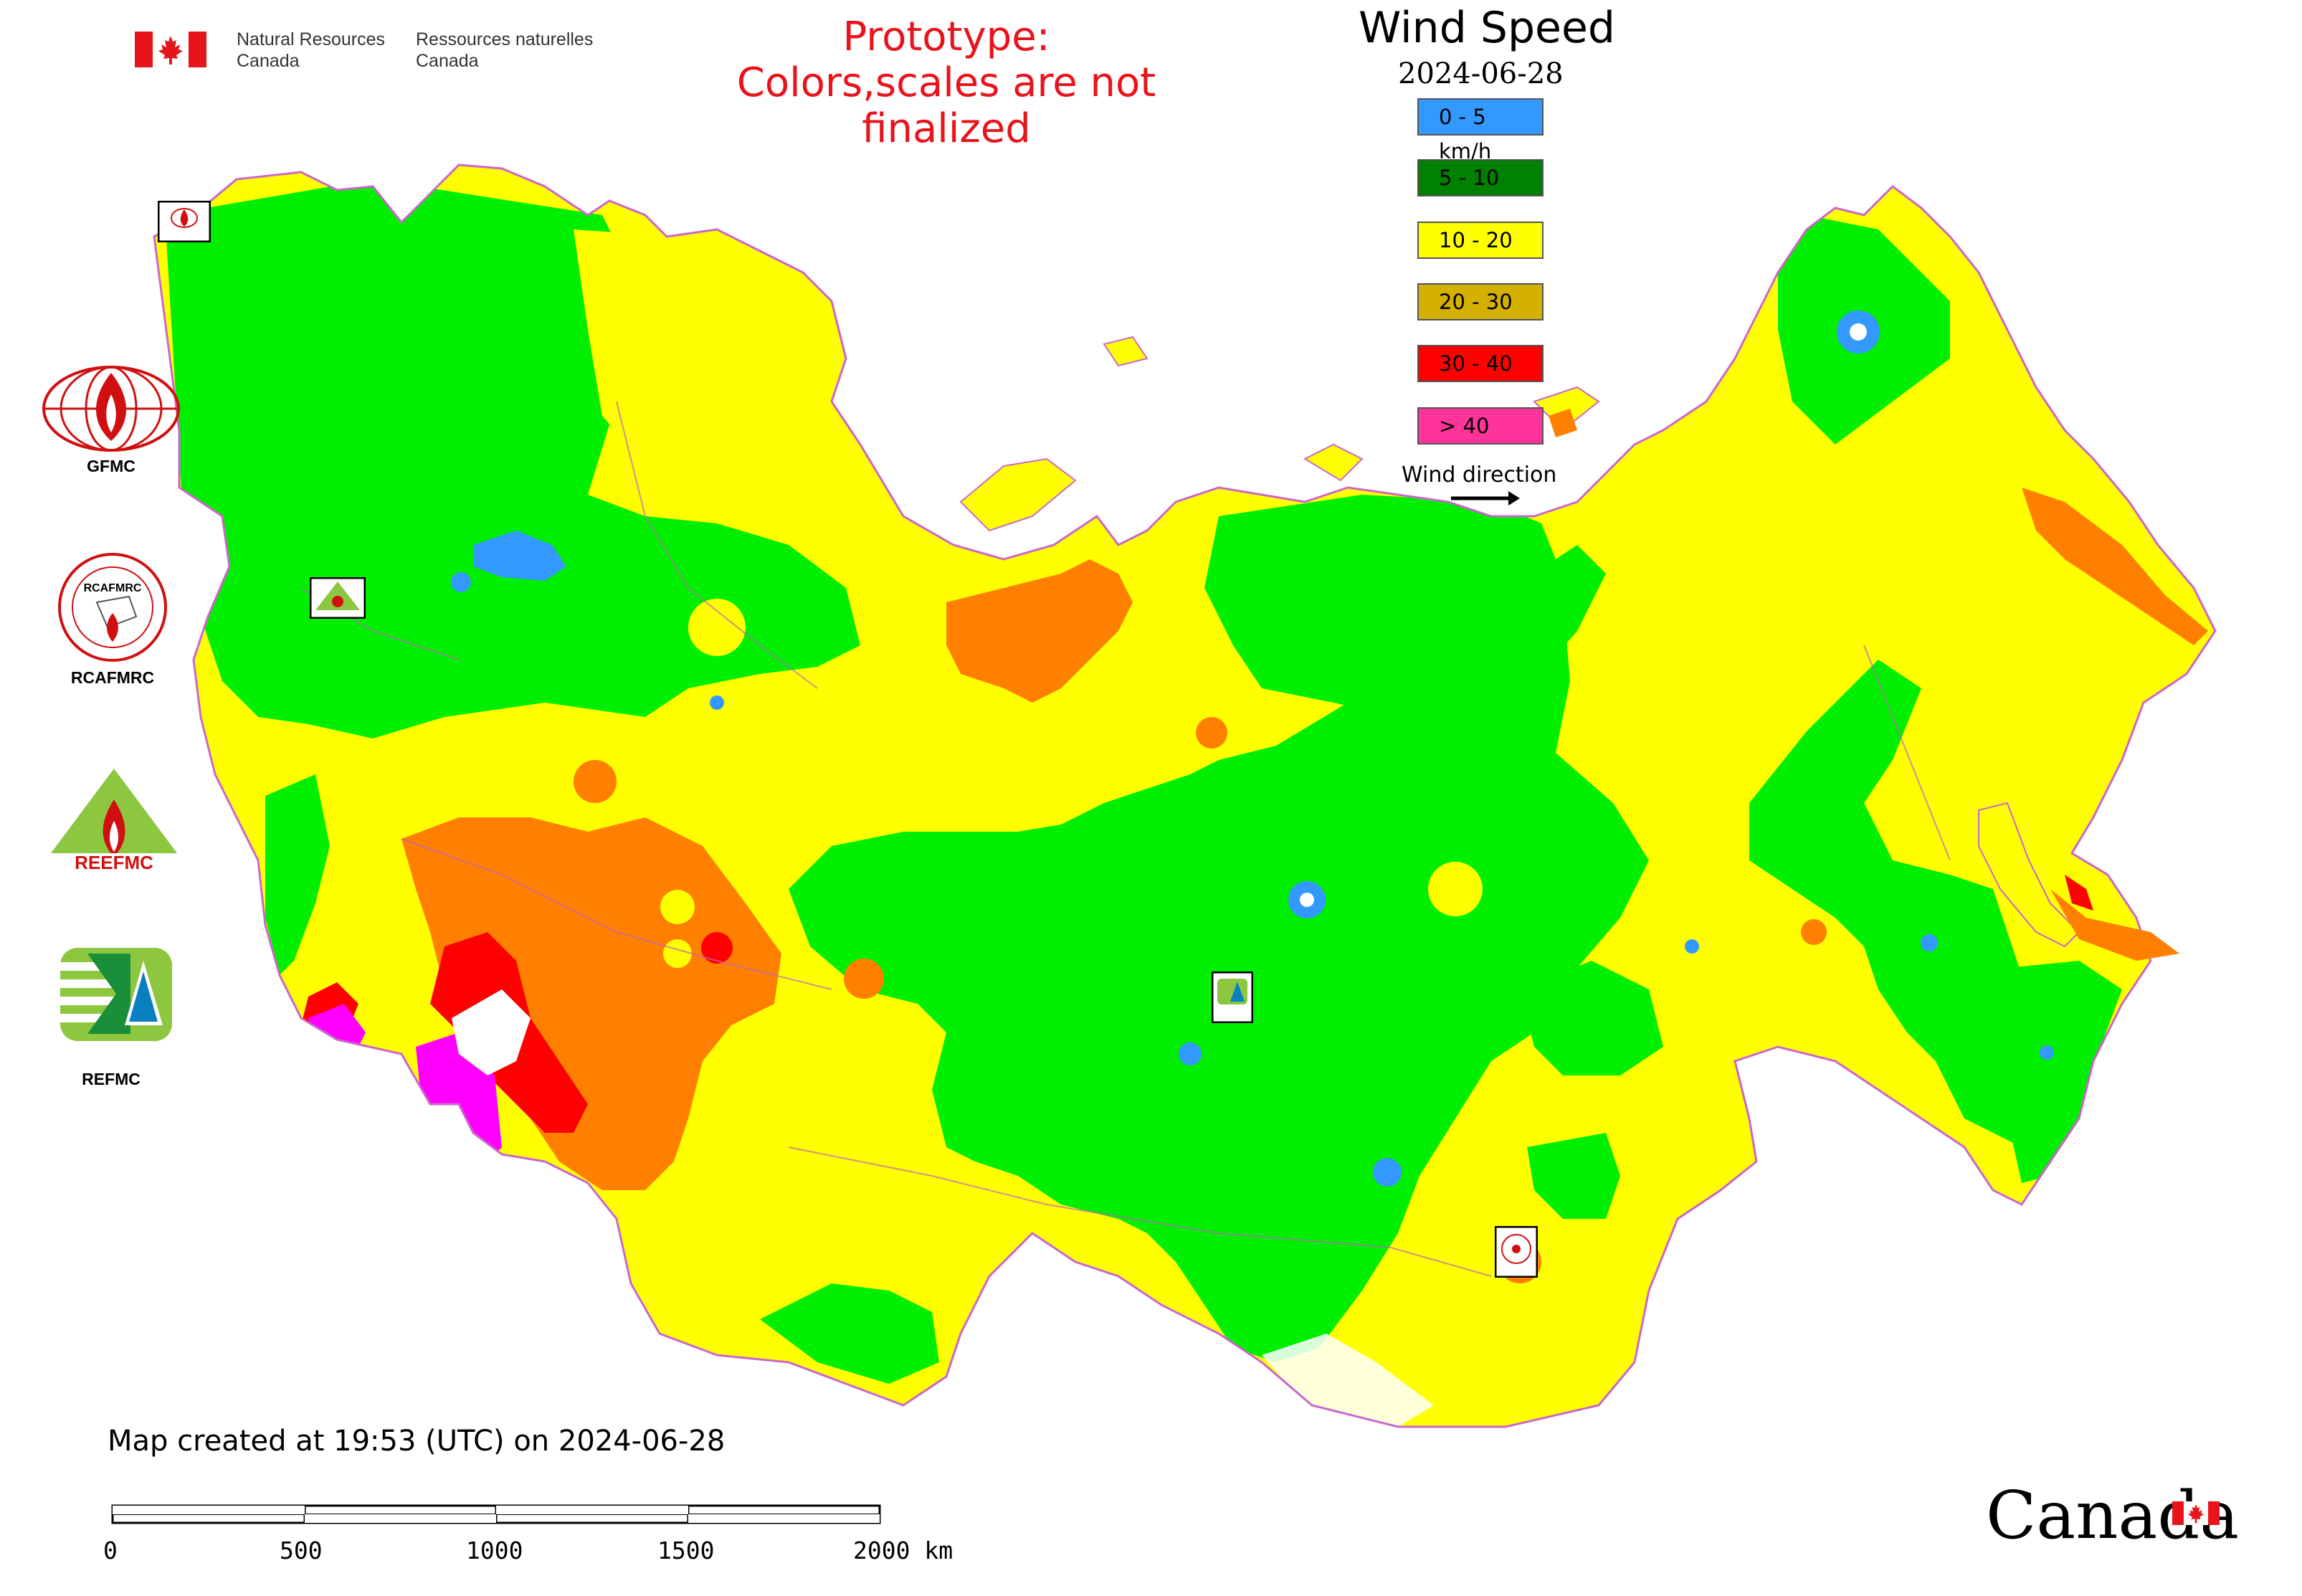 The height and width of the screenshot is (1596, 2302). I want to click on reefmc-map-marker-icon, so click(338, 598).